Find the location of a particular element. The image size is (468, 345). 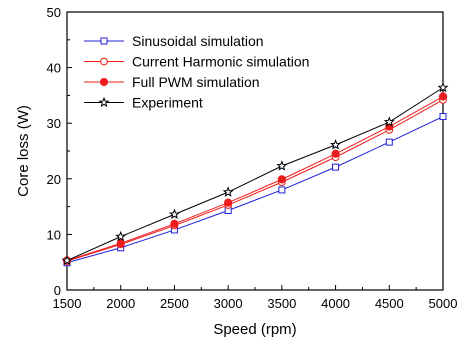

legend-label: Full PWM simulation is located at coordinates (196, 82).